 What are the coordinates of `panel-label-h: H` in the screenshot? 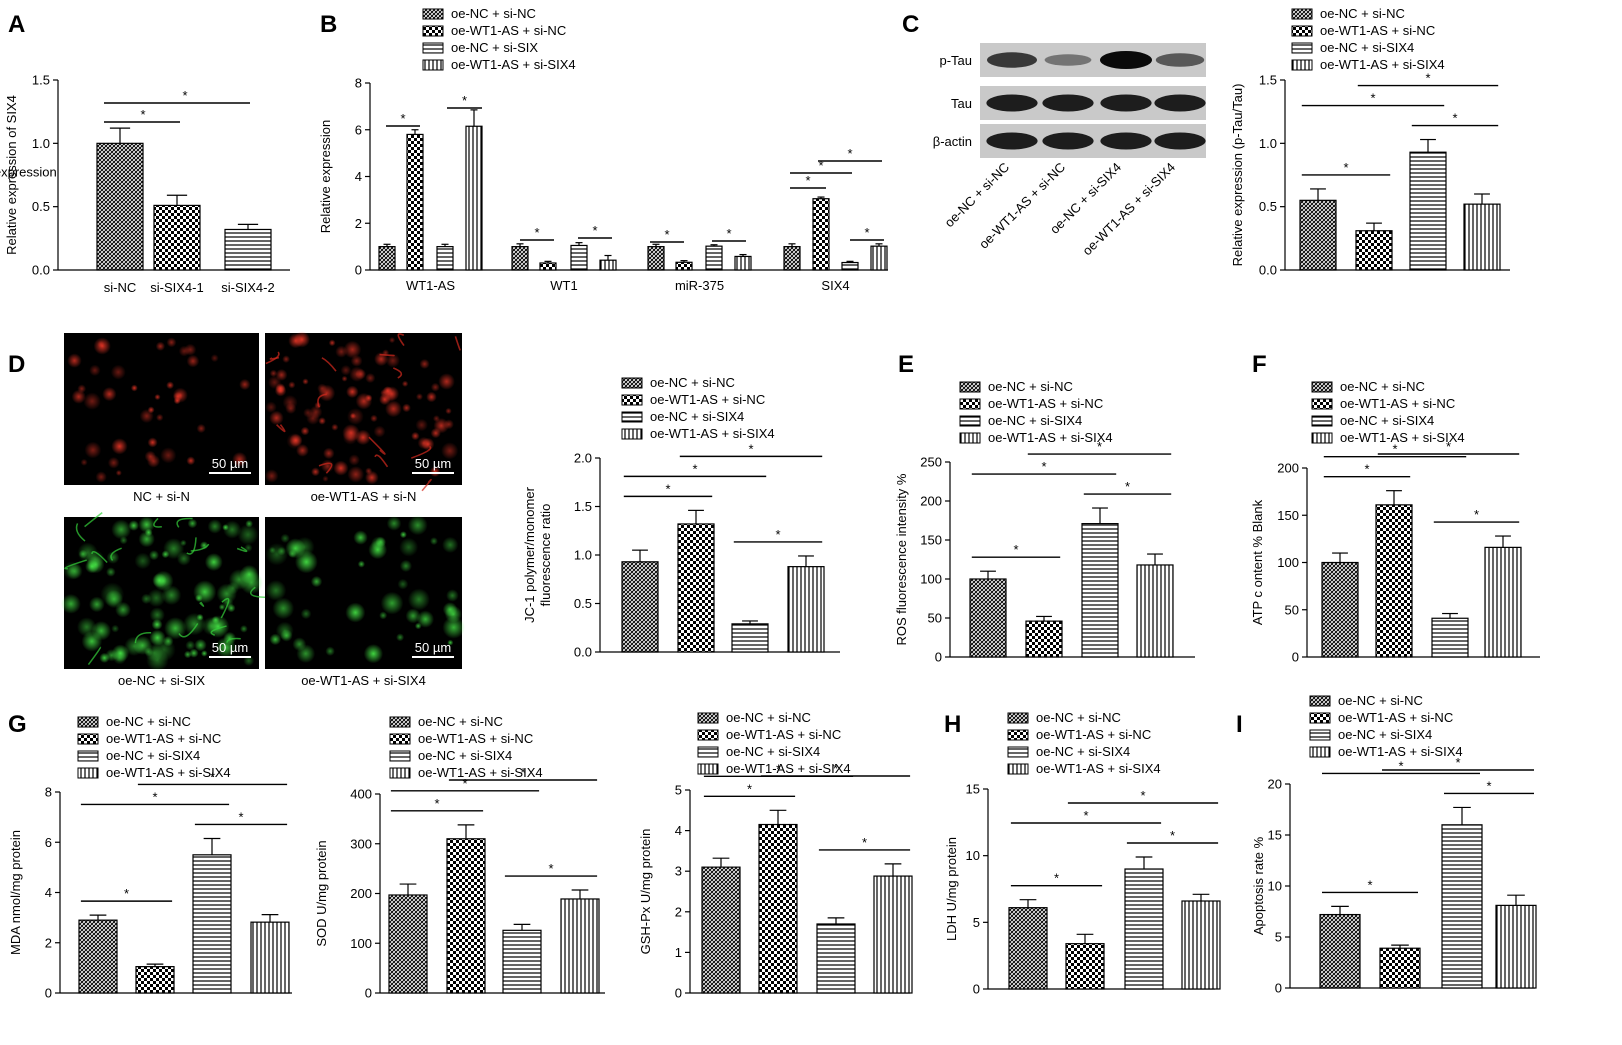 It's located at (952, 724).